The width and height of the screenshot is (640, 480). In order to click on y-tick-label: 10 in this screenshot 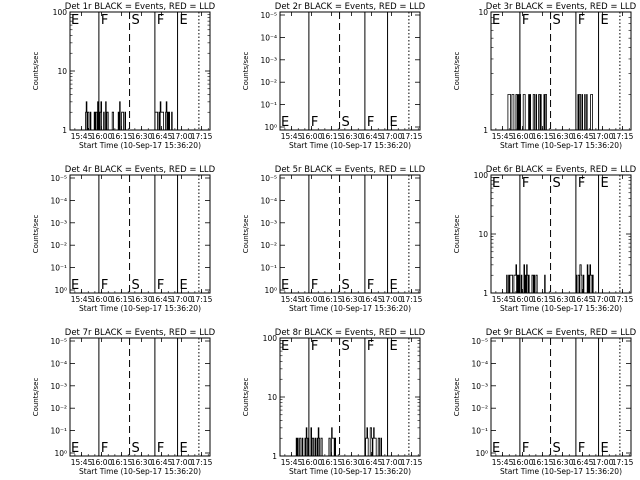, I will do `click(272, 397)`.